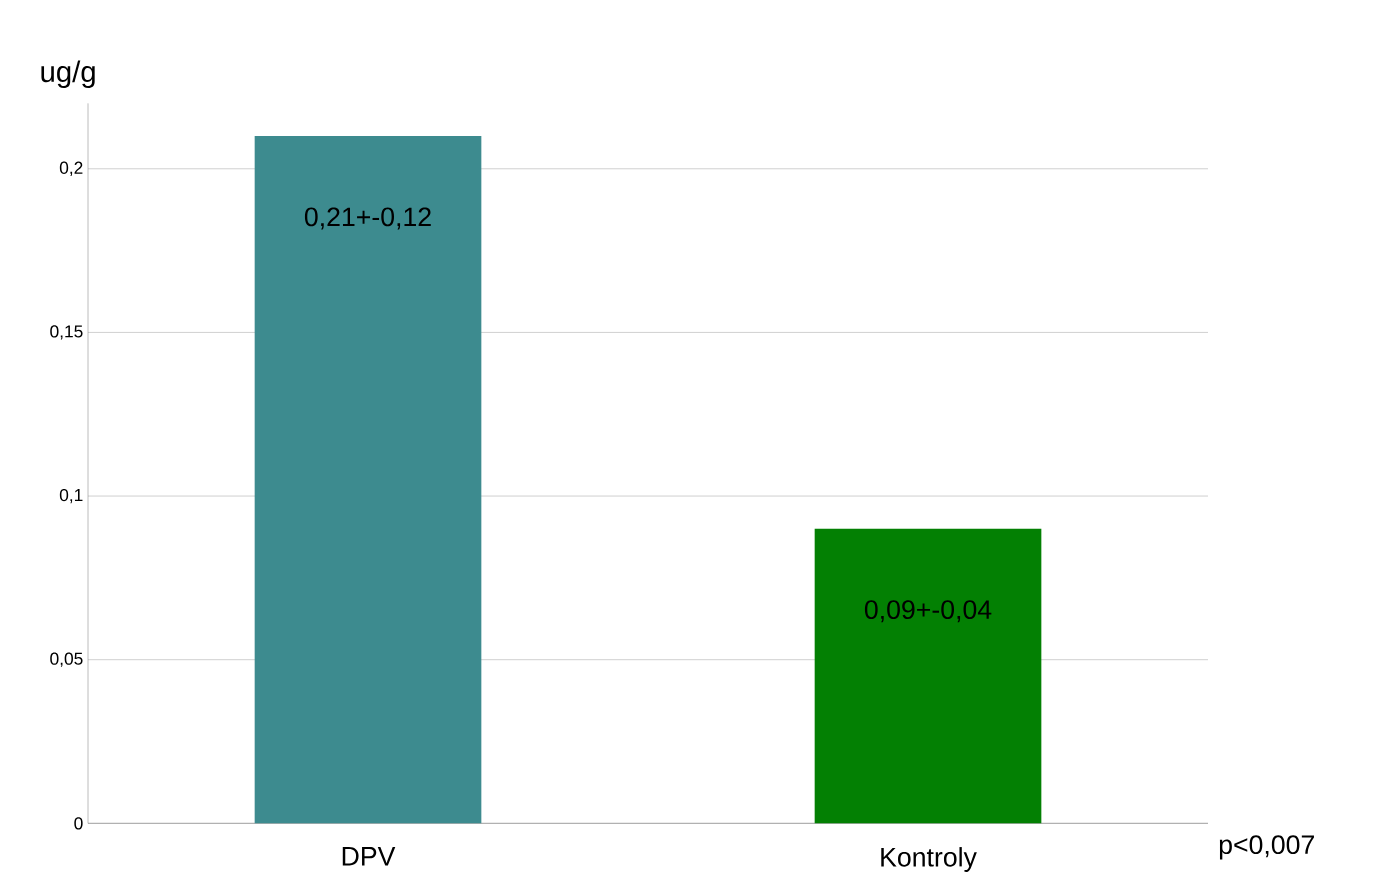 The image size is (1394, 890). I want to click on y-axis-title: ug/g, so click(68, 74).